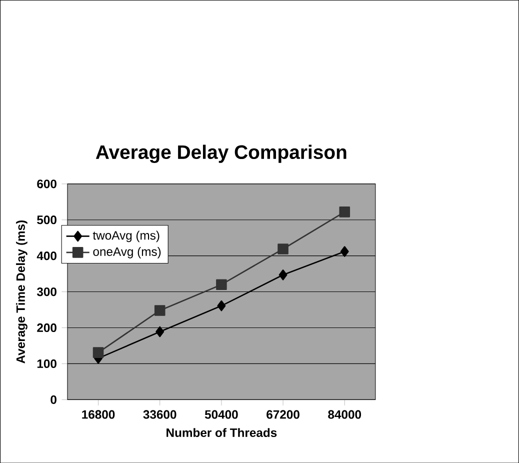 This screenshot has width=519, height=463. What do you see at coordinates (46, 255) in the screenshot?
I see `y-tick-label: 400` at bounding box center [46, 255].